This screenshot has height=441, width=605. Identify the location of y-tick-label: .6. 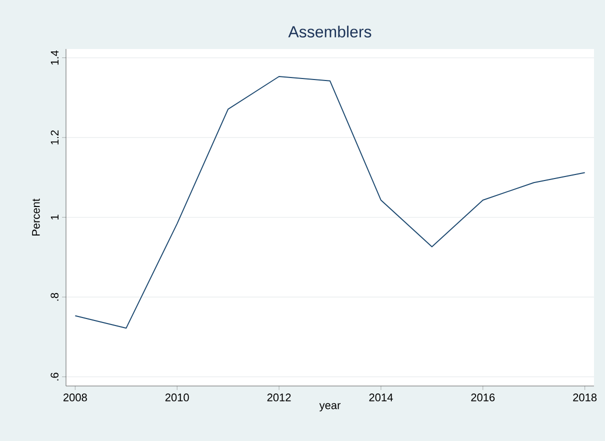
(54, 376).